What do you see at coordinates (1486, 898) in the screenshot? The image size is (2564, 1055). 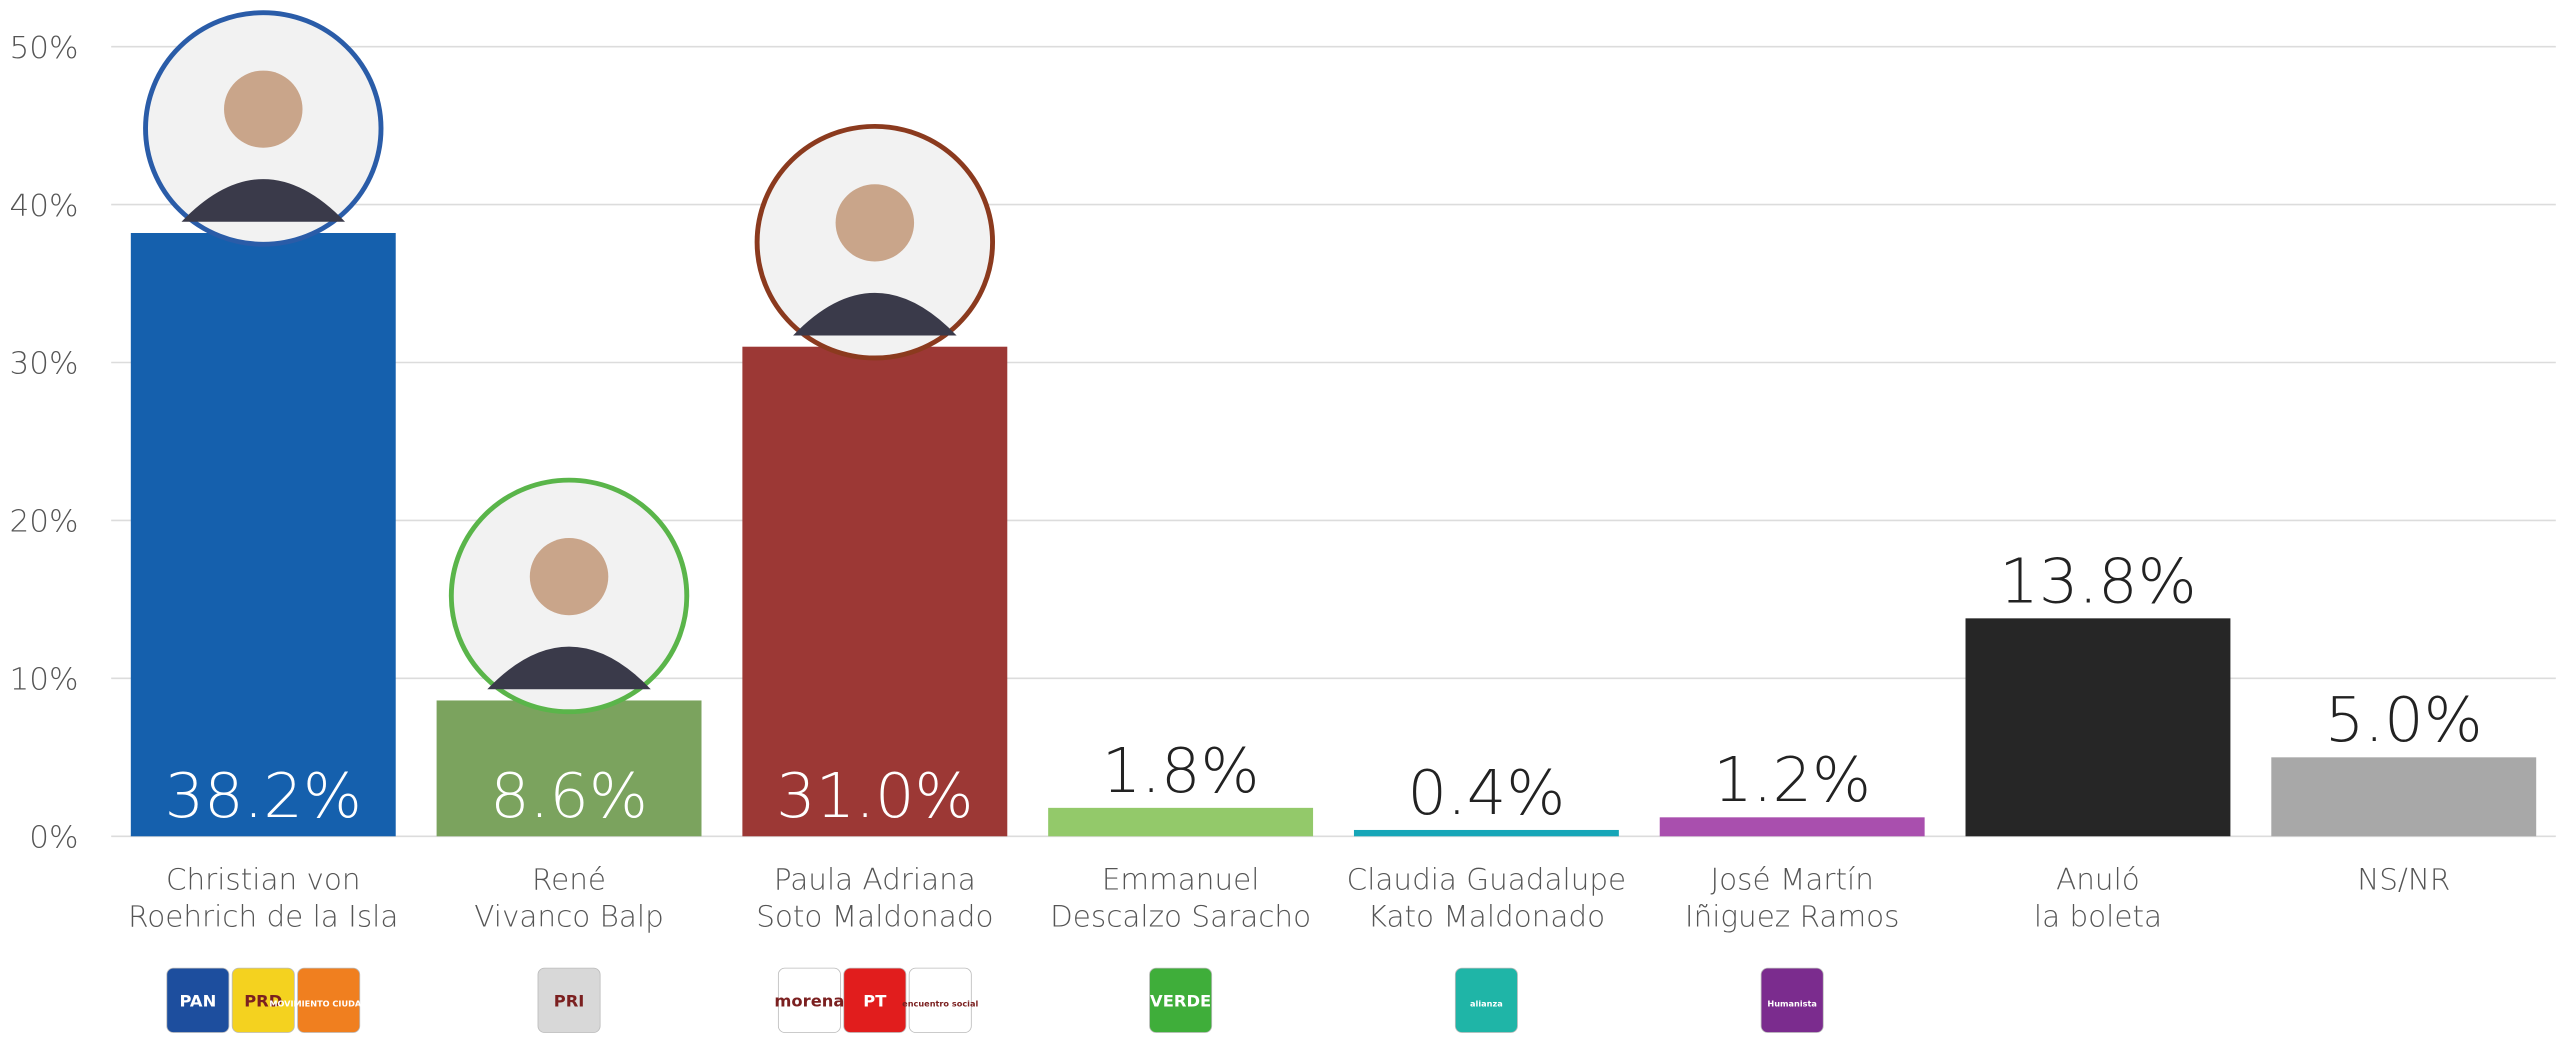 I see `x-tick-label: Claudia Guadalupe Kato Maldonado` at bounding box center [1486, 898].